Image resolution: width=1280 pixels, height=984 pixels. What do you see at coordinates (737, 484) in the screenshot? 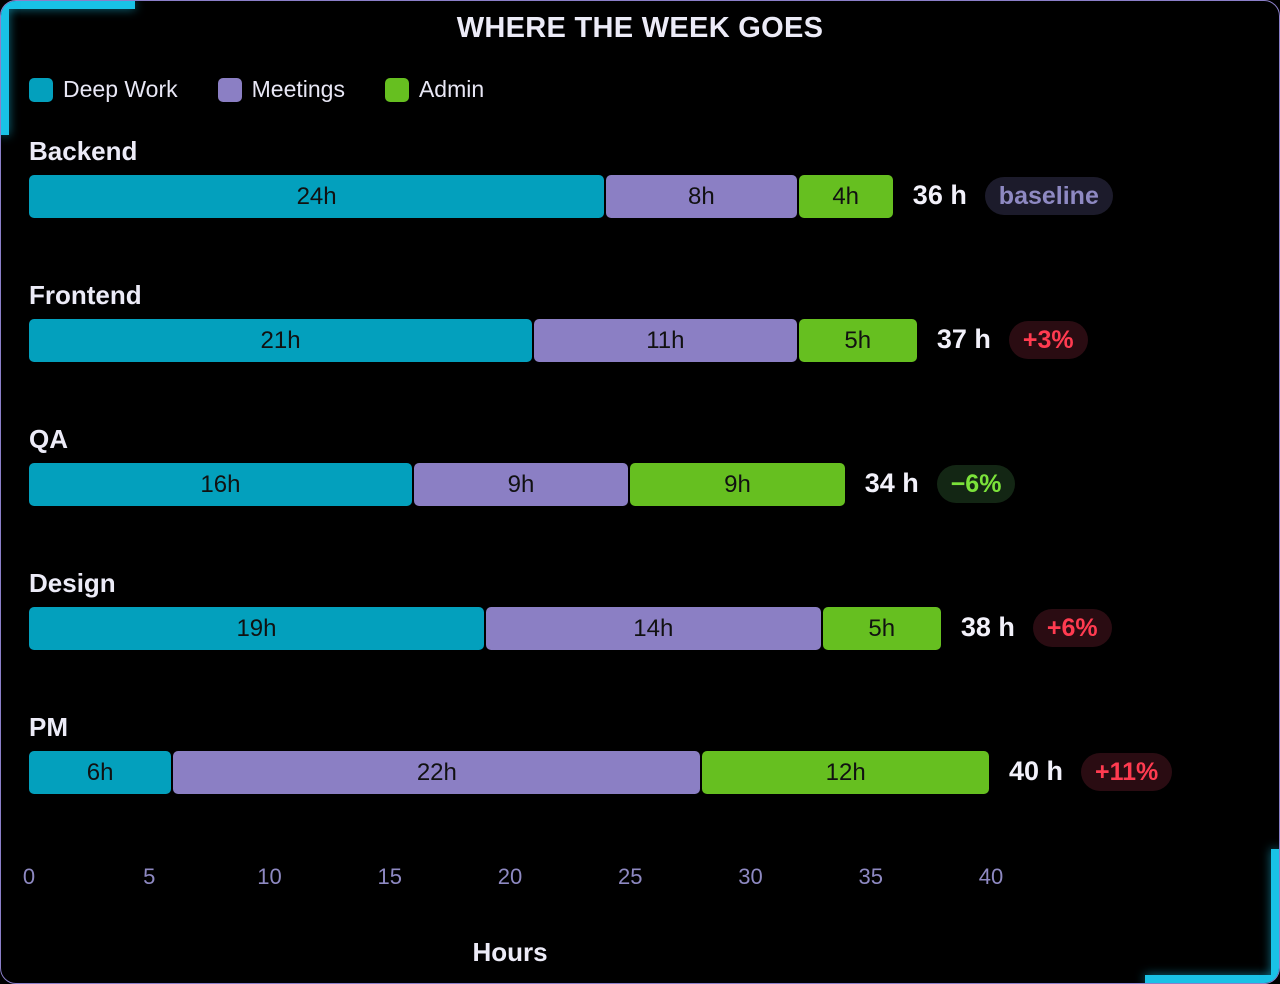
I see `bar-segment-admin: 9h` at bounding box center [737, 484].